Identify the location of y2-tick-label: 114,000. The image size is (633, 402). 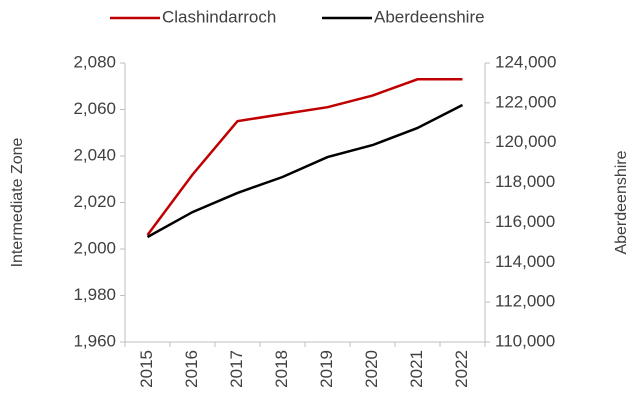
(525, 261).